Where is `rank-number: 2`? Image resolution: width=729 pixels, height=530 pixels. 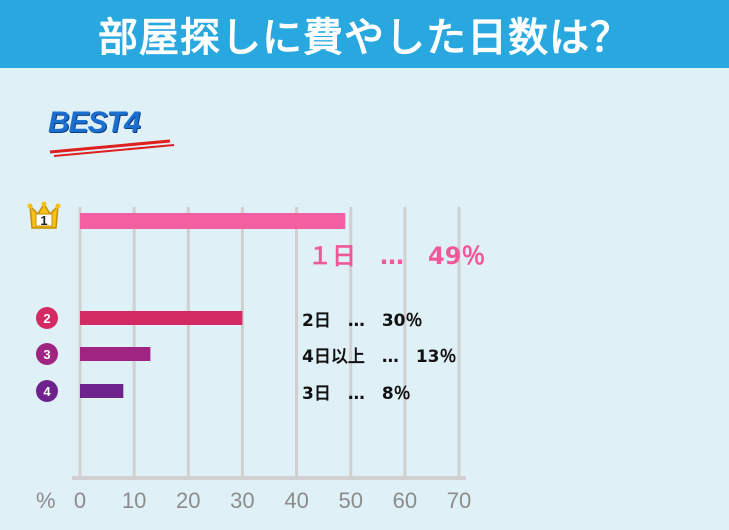
rank-number: 2 is located at coordinates (46, 318).